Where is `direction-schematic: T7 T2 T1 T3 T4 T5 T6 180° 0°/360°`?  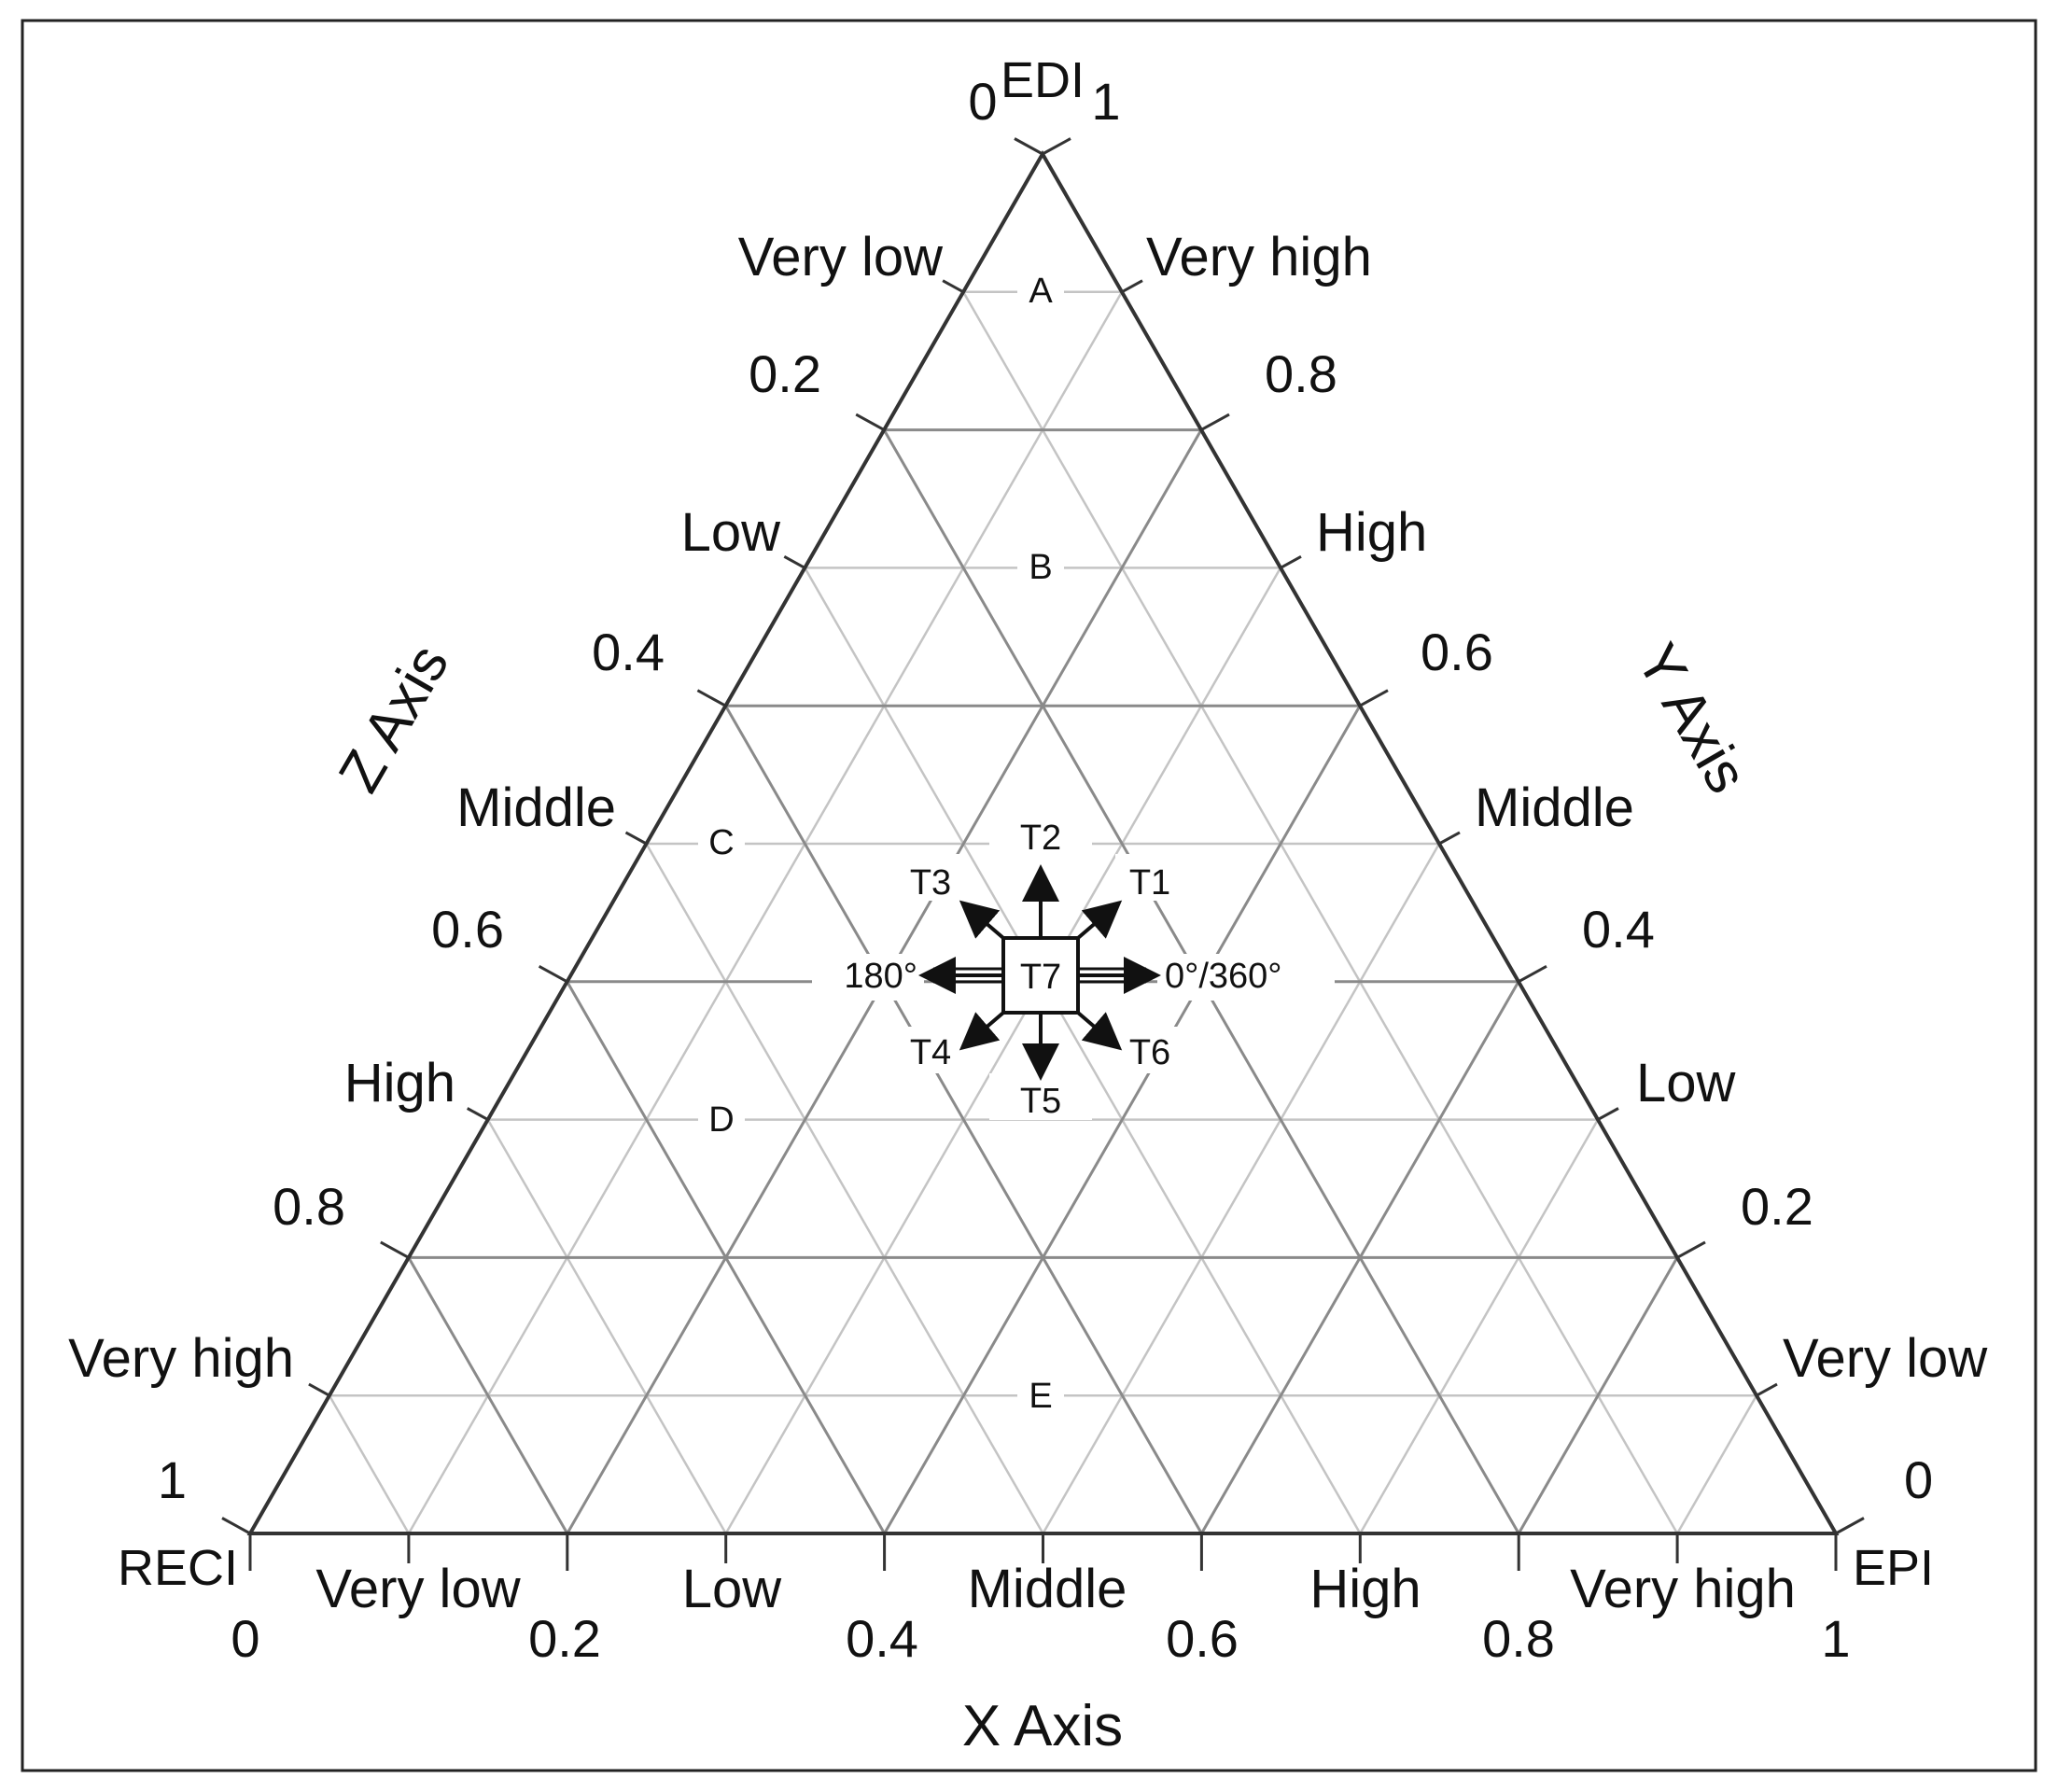 direction-schematic: T7 T2 T1 T3 T4 T5 T6 180° 0°/360° is located at coordinates (1073, 966).